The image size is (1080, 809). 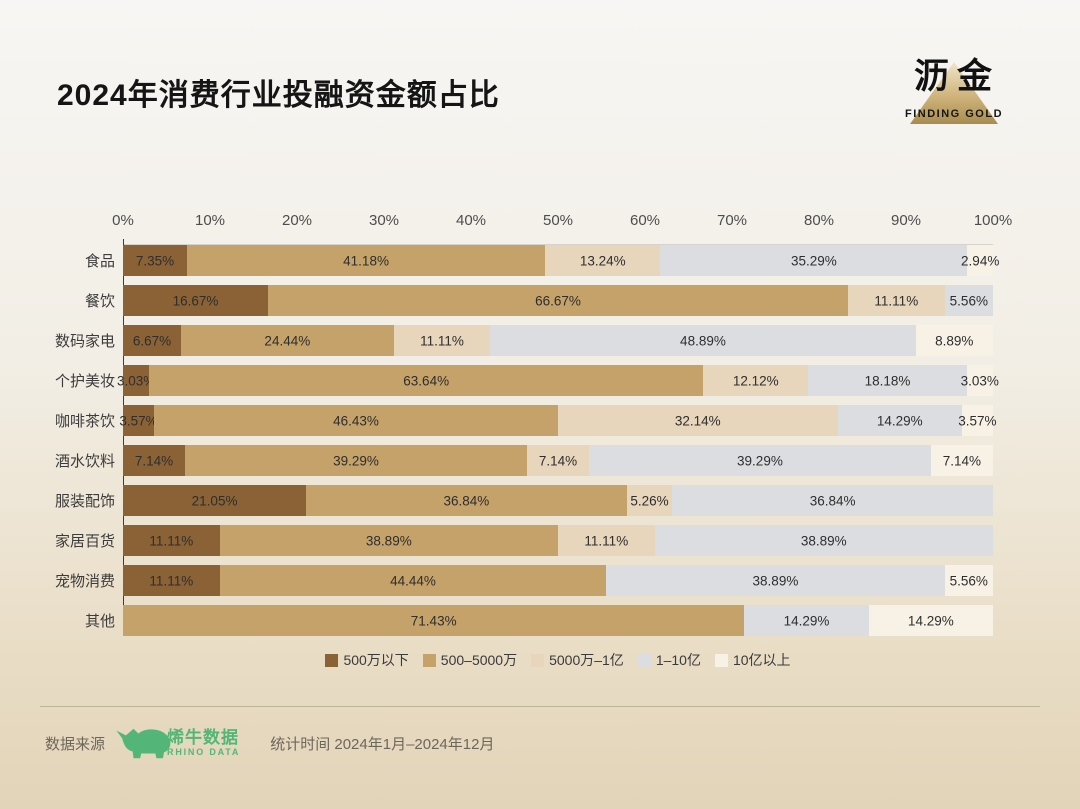 I want to click on segment-value-label: 21.05%, so click(x=214, y=500).